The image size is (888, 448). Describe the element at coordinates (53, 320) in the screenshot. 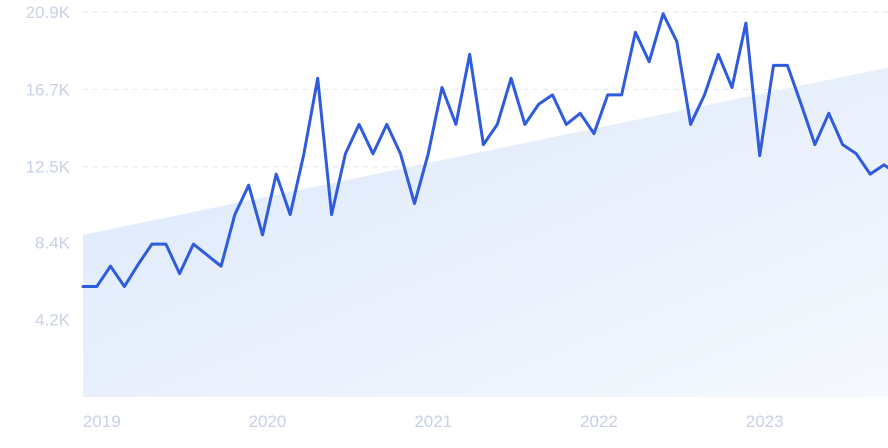

I see `y-tick-label: 4.2K` at that location.